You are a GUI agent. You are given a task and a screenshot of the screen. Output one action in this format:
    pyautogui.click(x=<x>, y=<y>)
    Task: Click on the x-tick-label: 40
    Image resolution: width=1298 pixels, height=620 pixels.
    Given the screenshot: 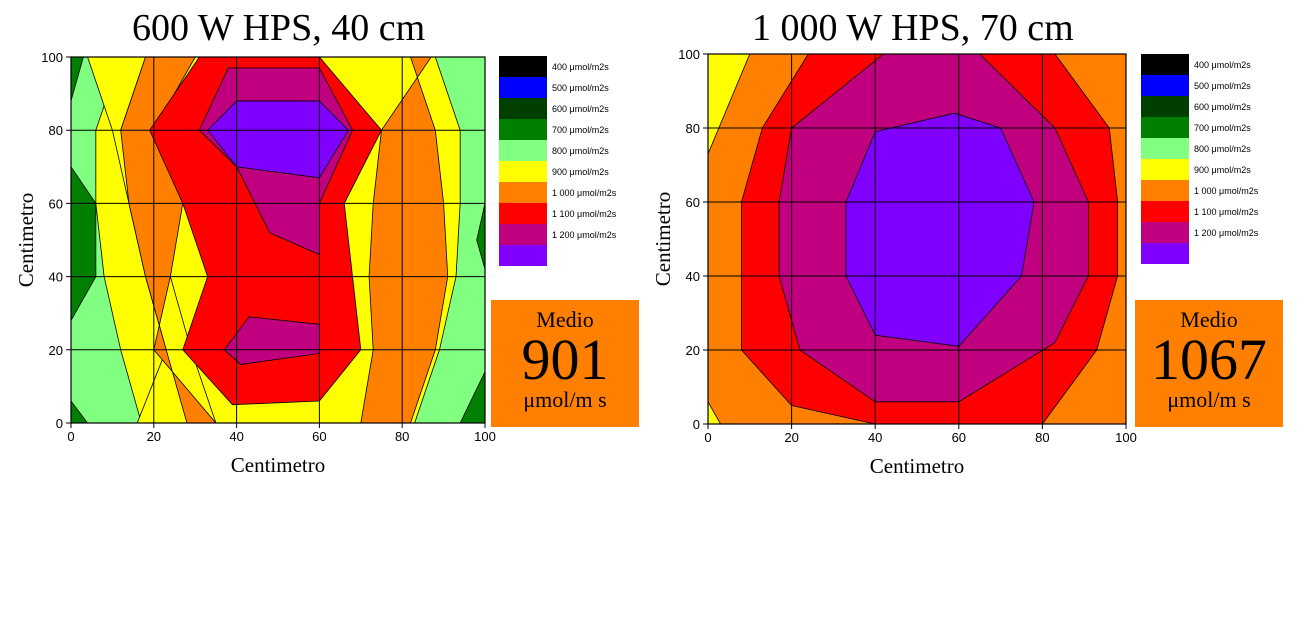 What is the action you would take?
    pyautogui.click(x=875, y=437)
    